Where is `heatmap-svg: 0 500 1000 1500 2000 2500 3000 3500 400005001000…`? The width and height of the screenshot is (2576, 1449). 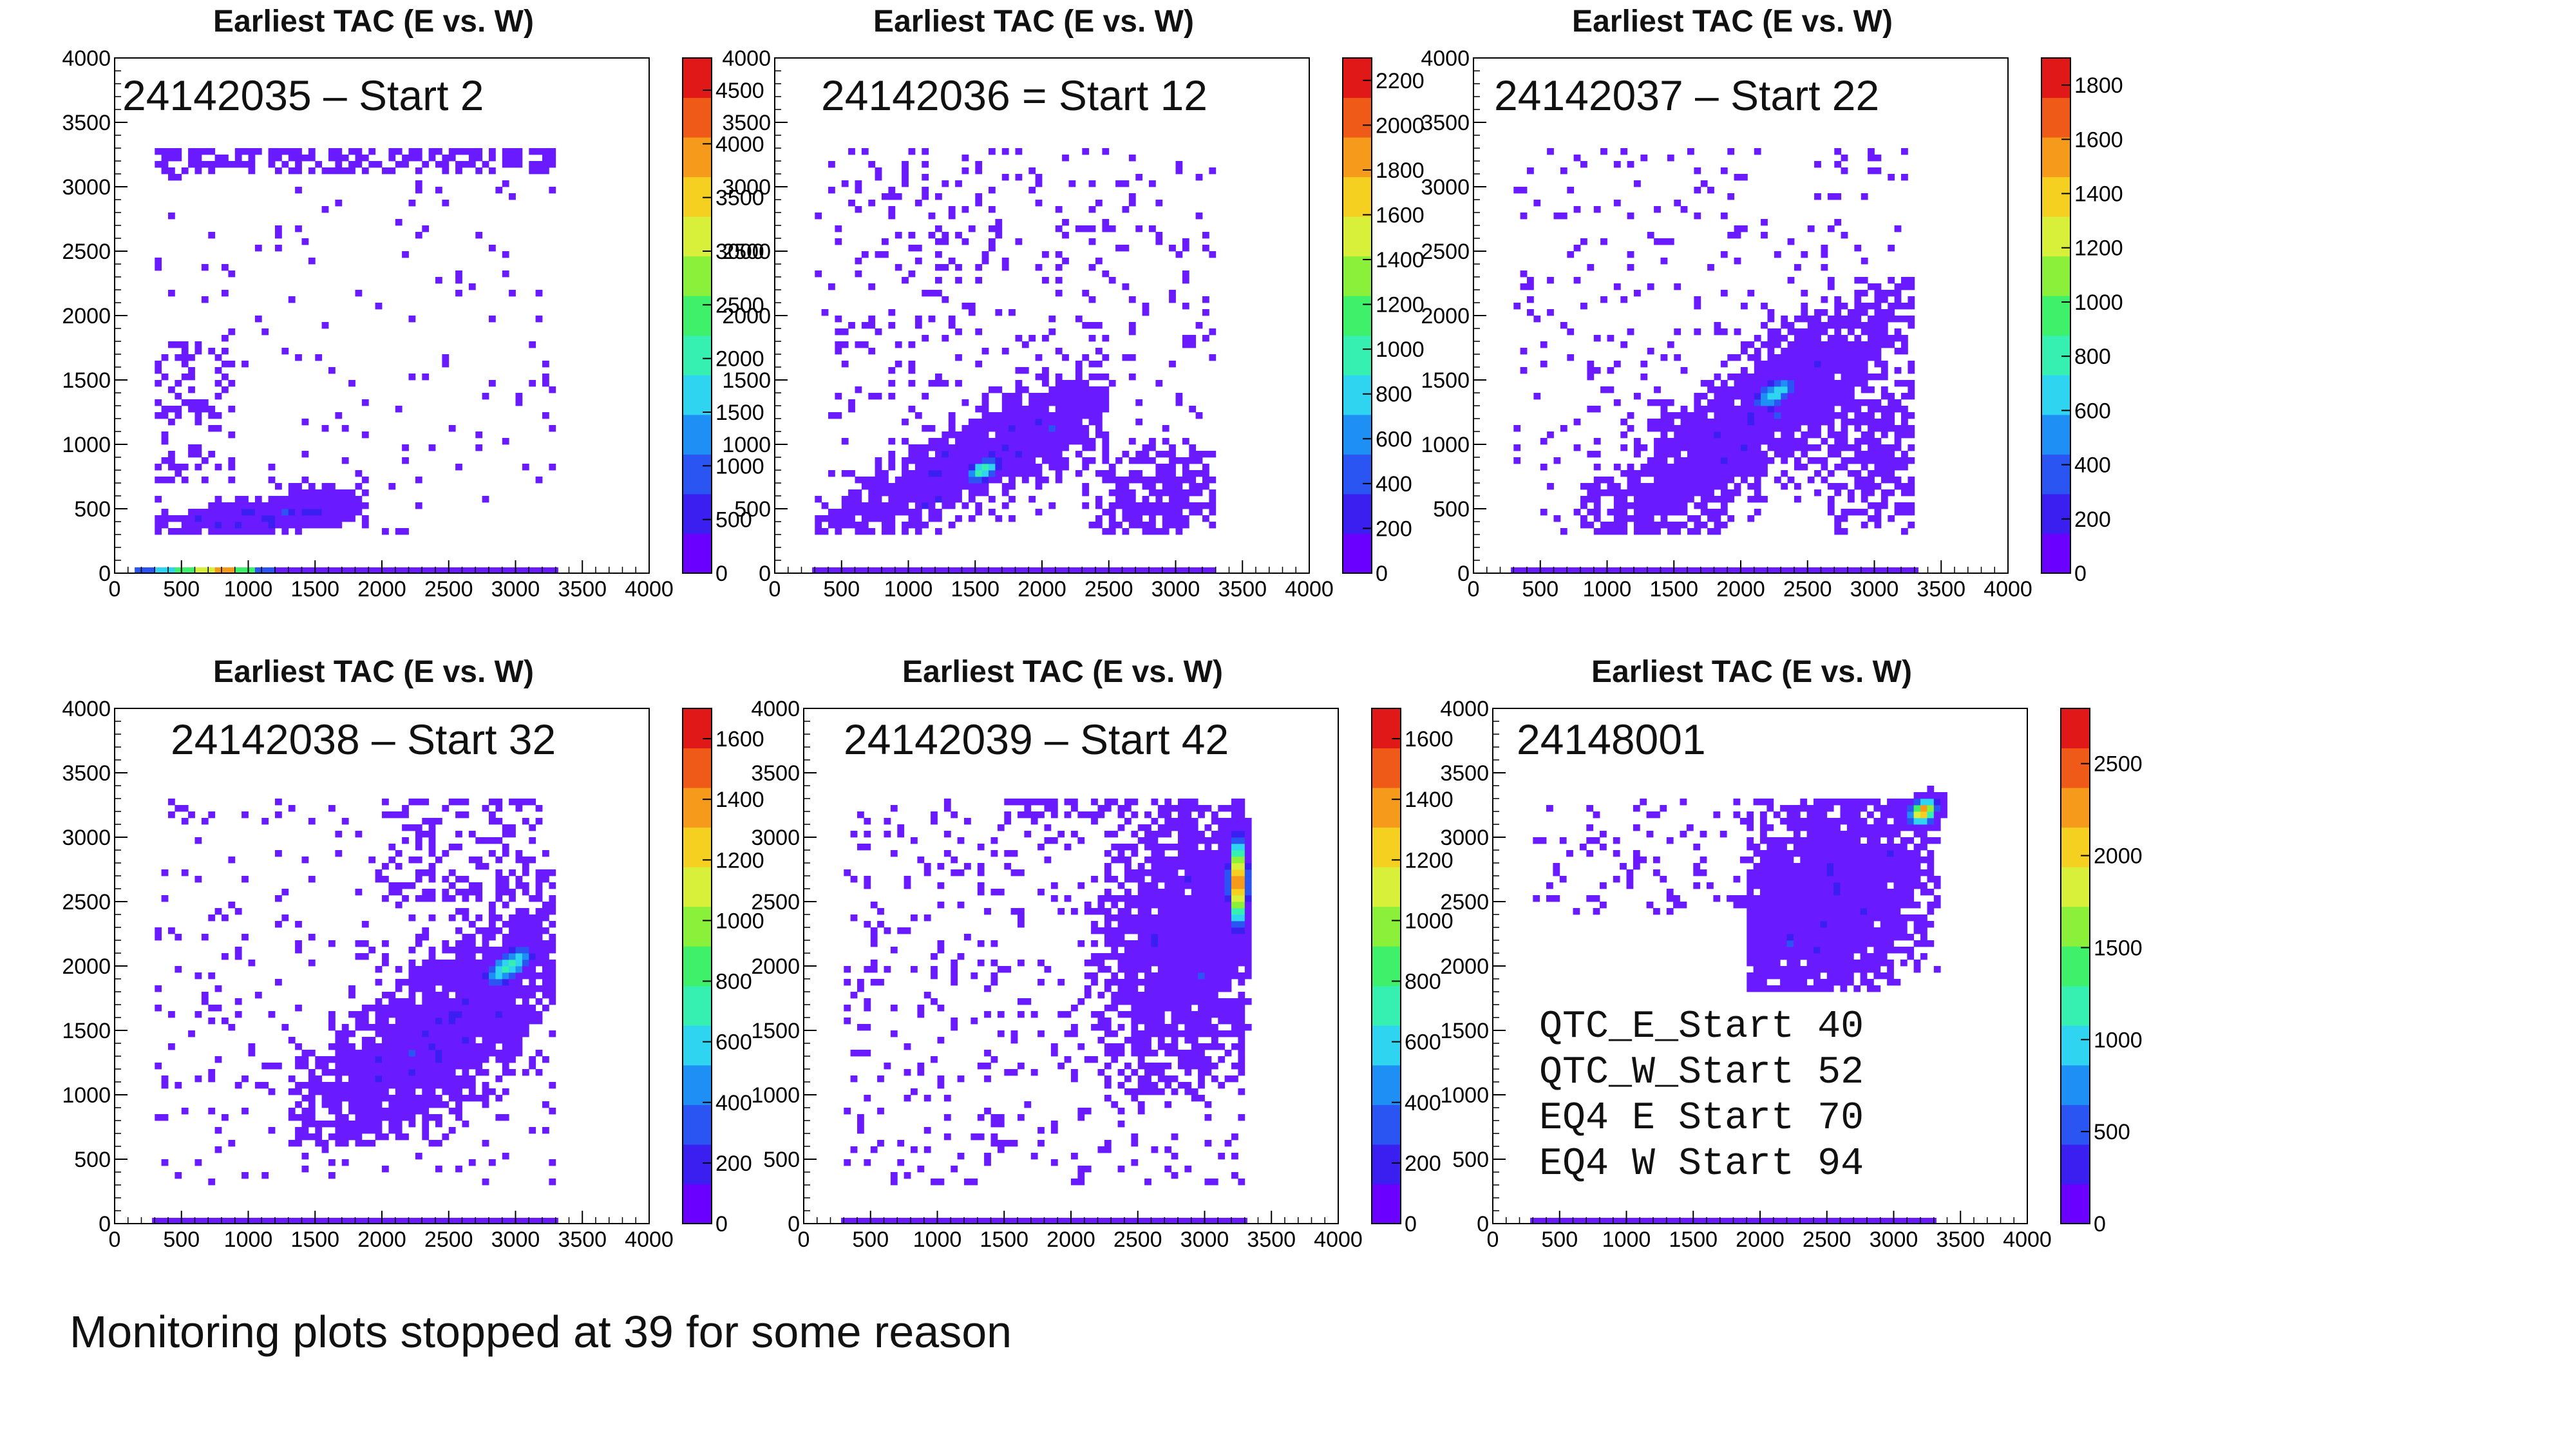
heatmap-svg: 0 500 1000 1500 2000 2500 3000 3500 400005001000… is located at coordinates (1073, 323).